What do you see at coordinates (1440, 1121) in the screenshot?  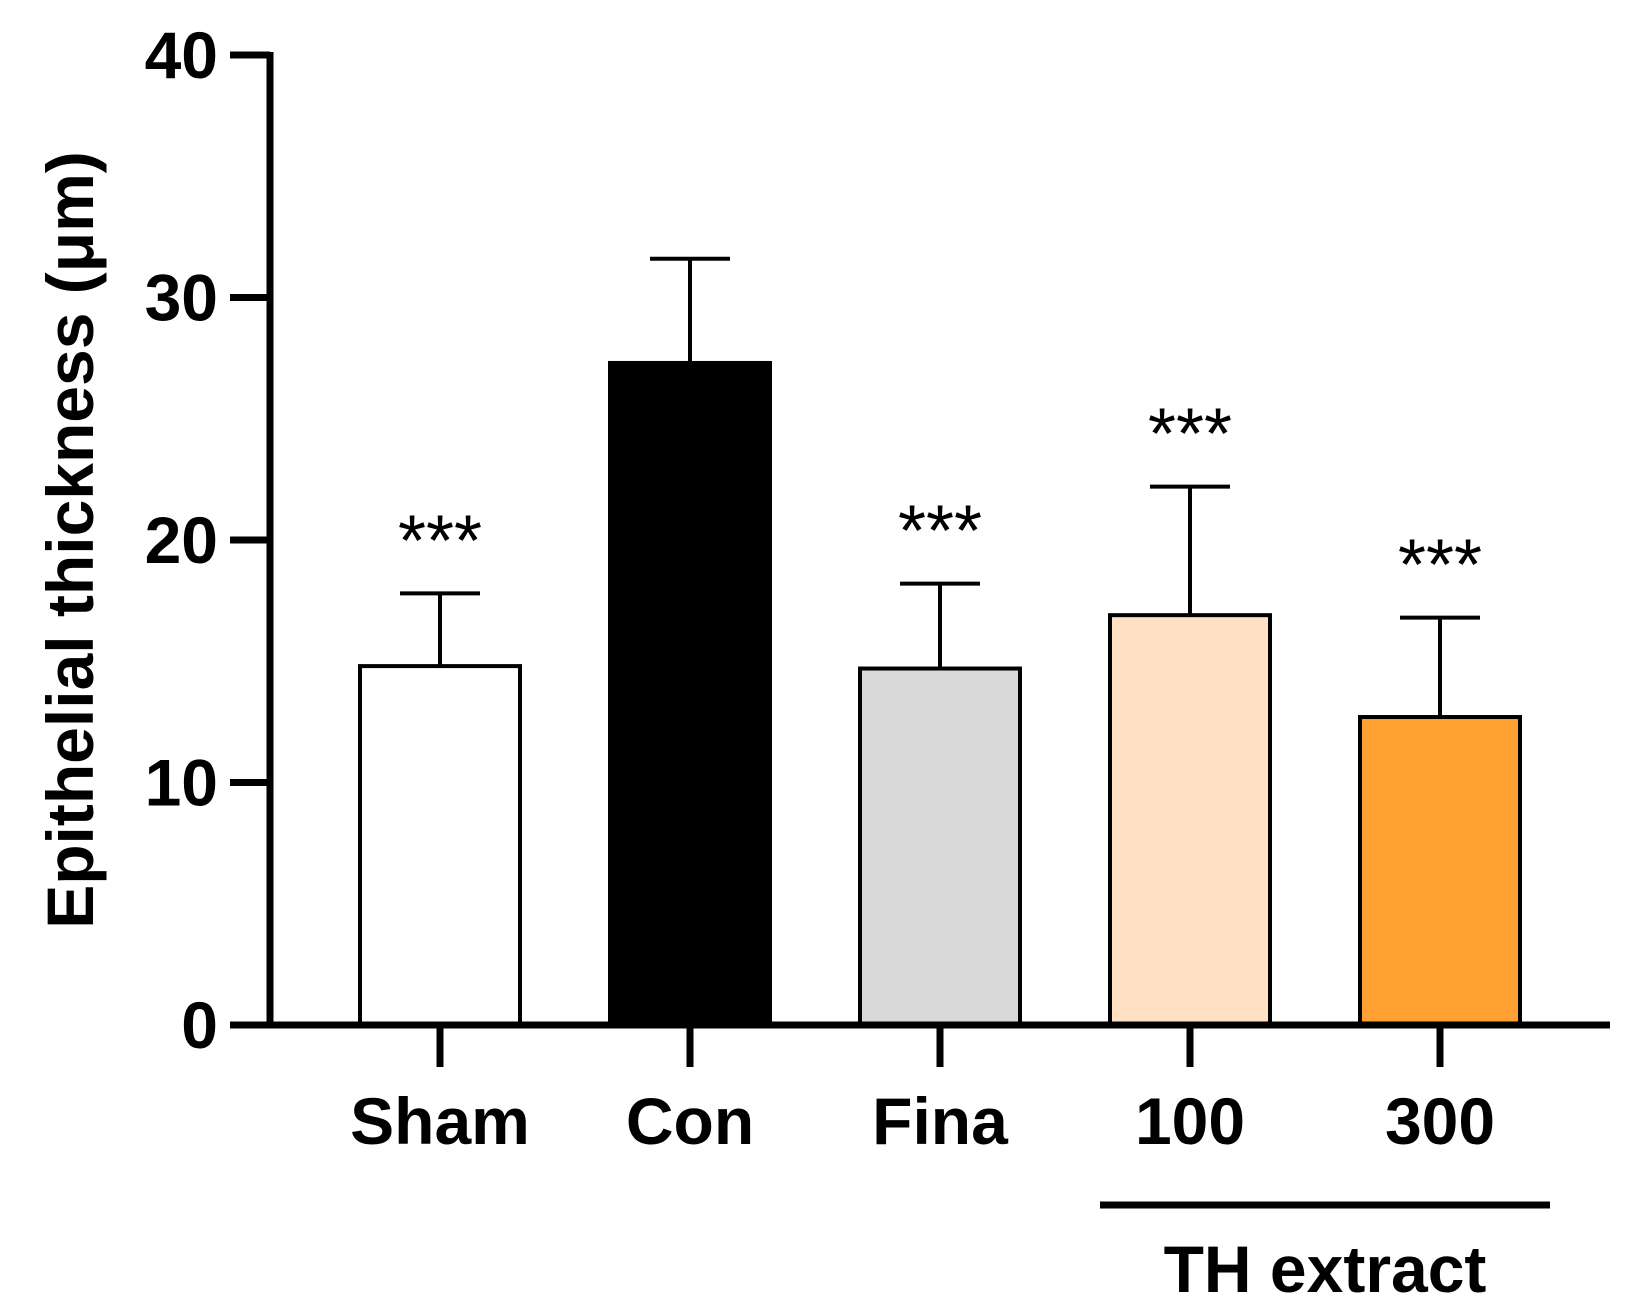 I see `x-tick-label: 300` at bounding box center [1440, 1121].